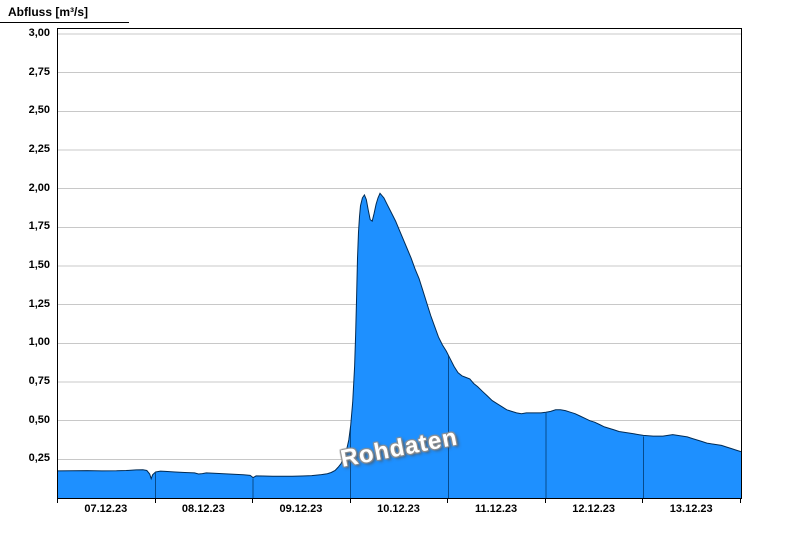  Describe the element at coordinates (64, 22) in the screenshot. I see `title-underline` at that location.